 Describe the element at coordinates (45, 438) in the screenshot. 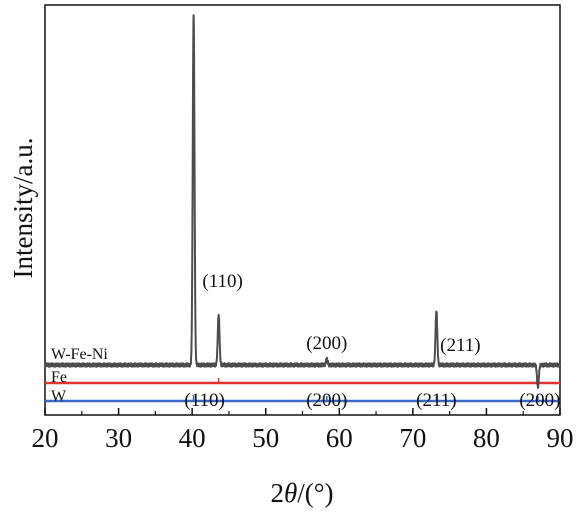

I see `x-tick-label: 20` at that location.